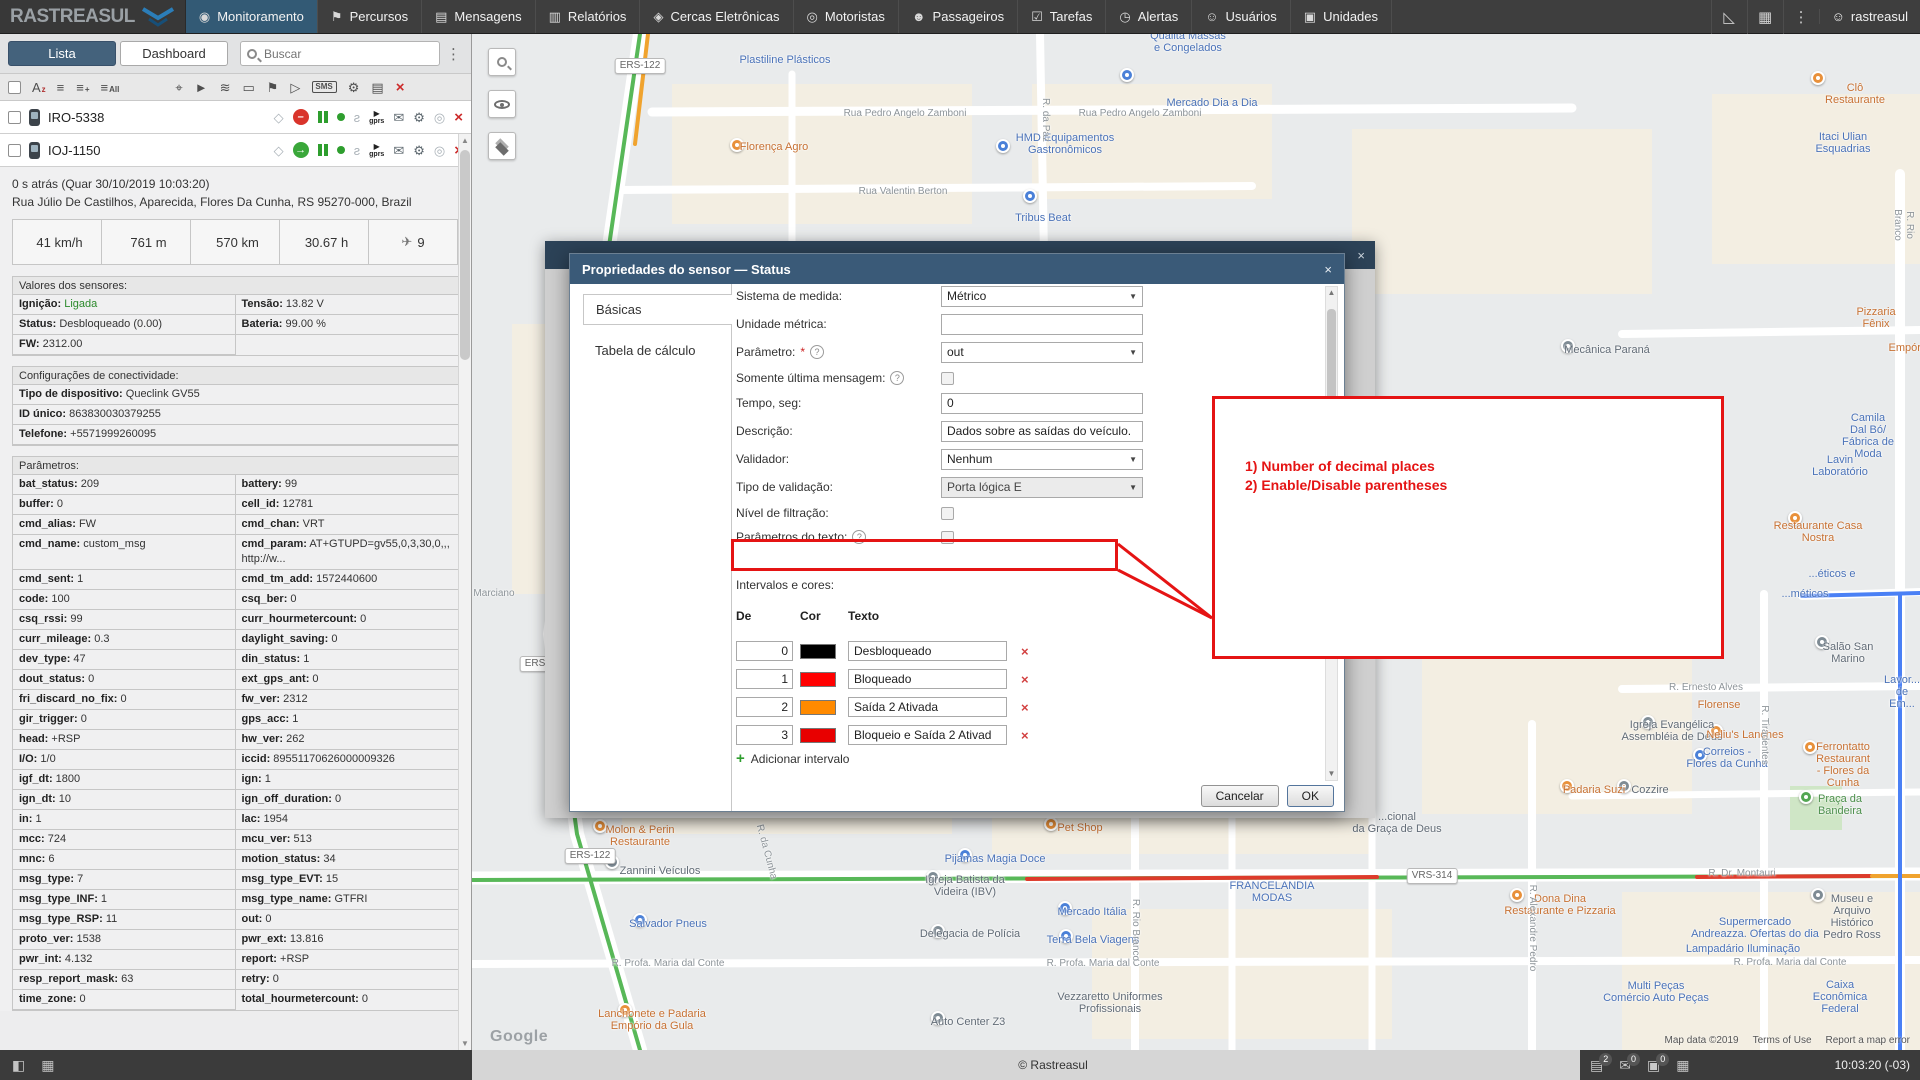 The image size is (1920, 1080). Describe the element at coordinates (1342, 16) in the screenshot. I see `unidades: ▣ Unidades` at that location.